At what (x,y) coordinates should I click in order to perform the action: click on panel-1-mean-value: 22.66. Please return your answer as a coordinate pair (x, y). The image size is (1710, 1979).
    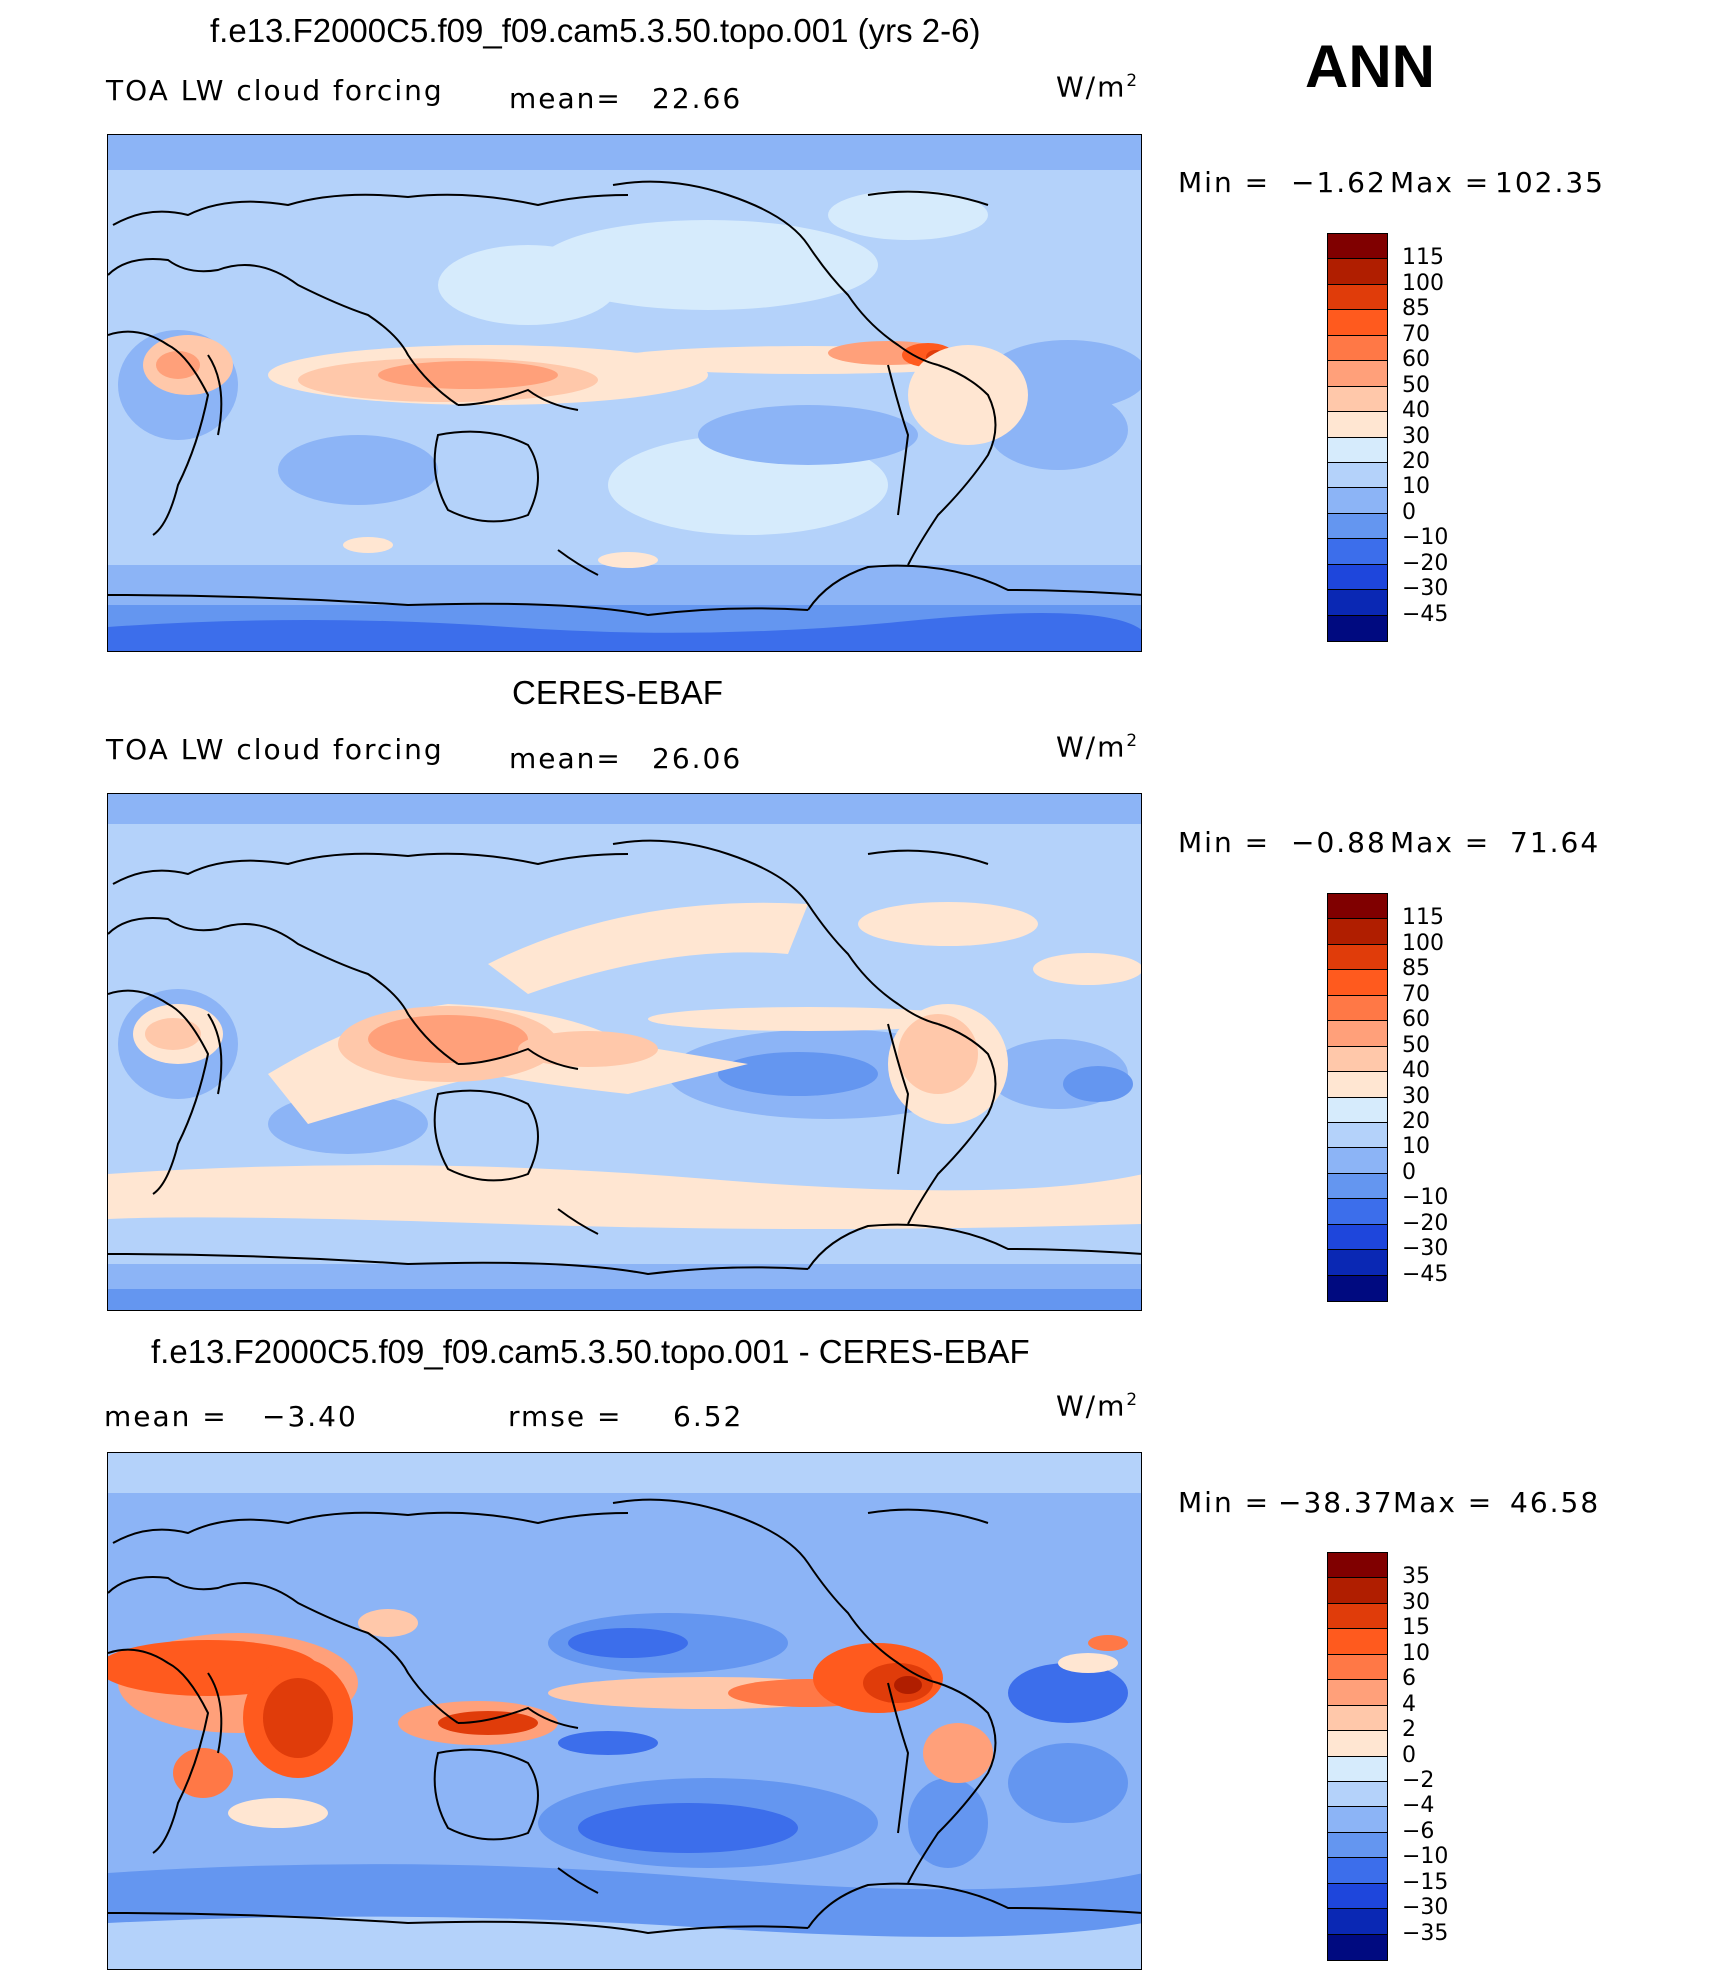
    Looking at the image, I should click on (697, 98).